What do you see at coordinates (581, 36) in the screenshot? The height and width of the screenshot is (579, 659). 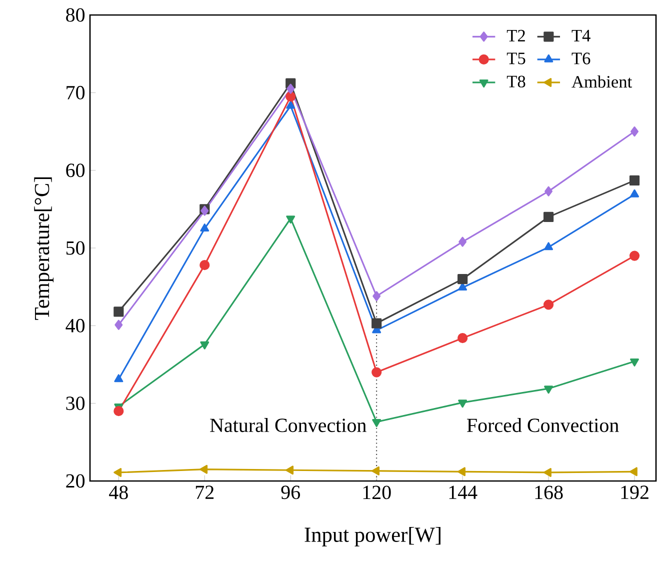 I see `legend-label: T4` at bounding box center [581, 36].